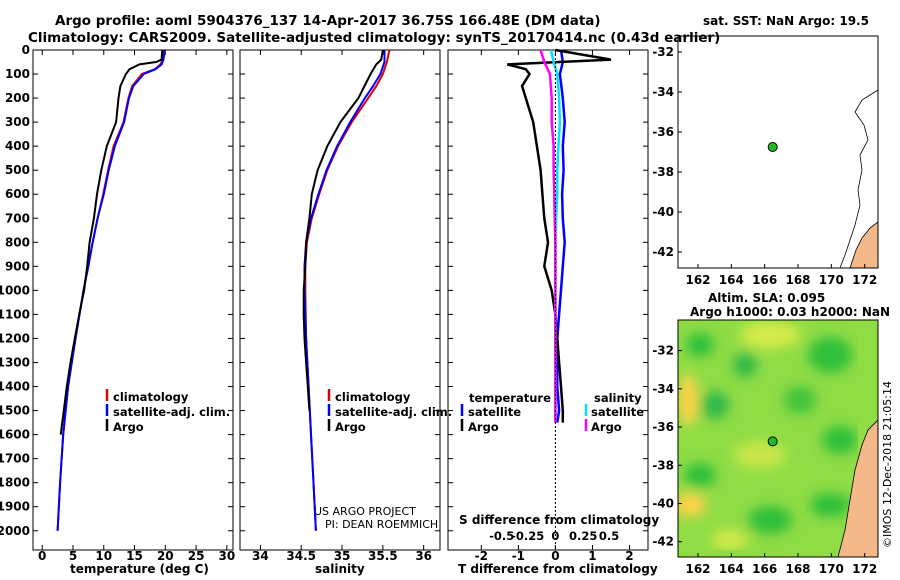  Describe the element at coordinates (15, 411) in the screenshot. I see `y-tick-label: 1500` at that location.